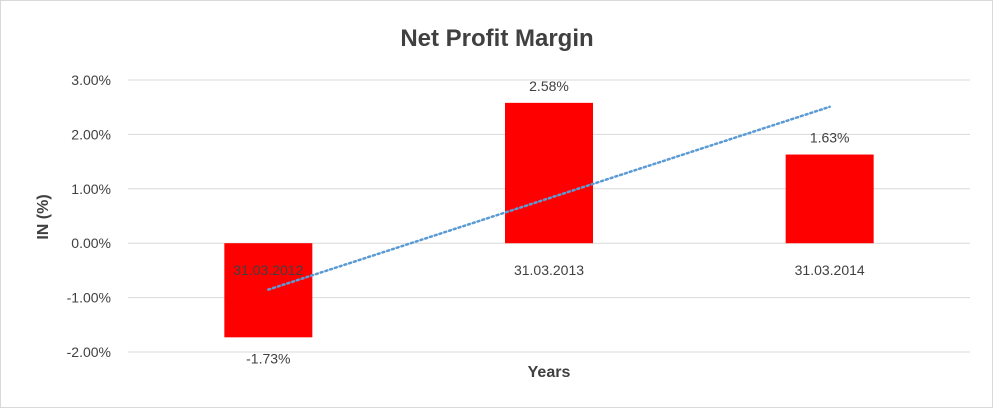 Image resolution: width=993 pixels, height=412 pixels. Describe the element at coordinates (91, 189) in the screenshot. I see `y-tick-label: 1.00%` at that location.